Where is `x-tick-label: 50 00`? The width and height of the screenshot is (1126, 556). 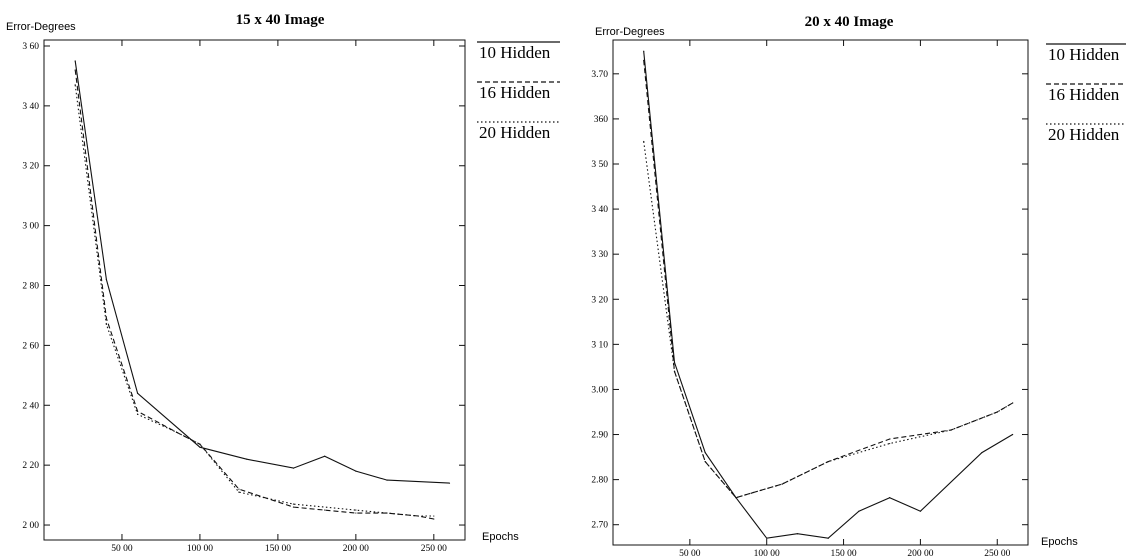 x-tick-label: 50 00 is located at coordinates (122, 549).